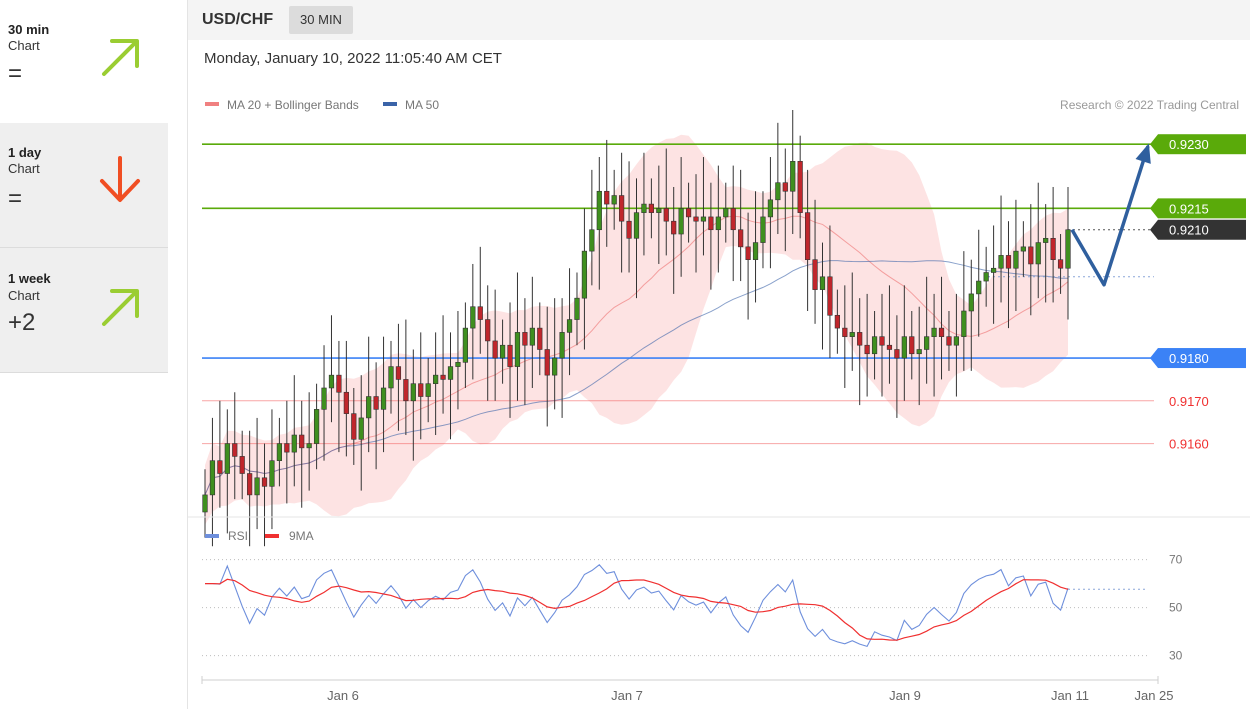 This screenshot has height=709, width=1250. Describe the element at coordinates (422, 105) in the screenshot. I see `legend-ma50: MA 50` at that location.